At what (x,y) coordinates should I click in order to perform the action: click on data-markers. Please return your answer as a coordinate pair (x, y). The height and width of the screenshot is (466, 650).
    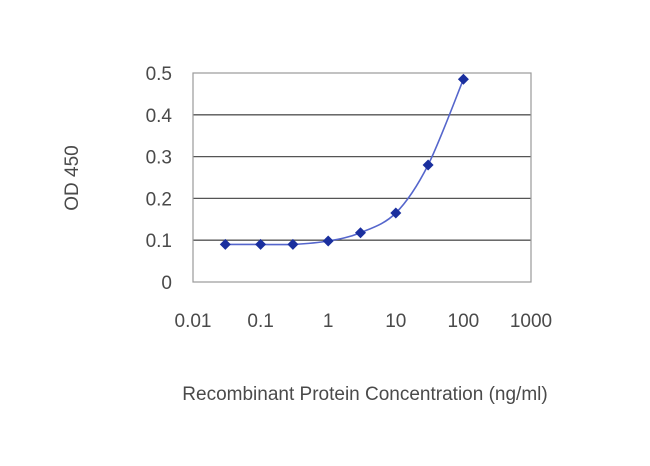
    Looking at the image, I should click on (344, 161).